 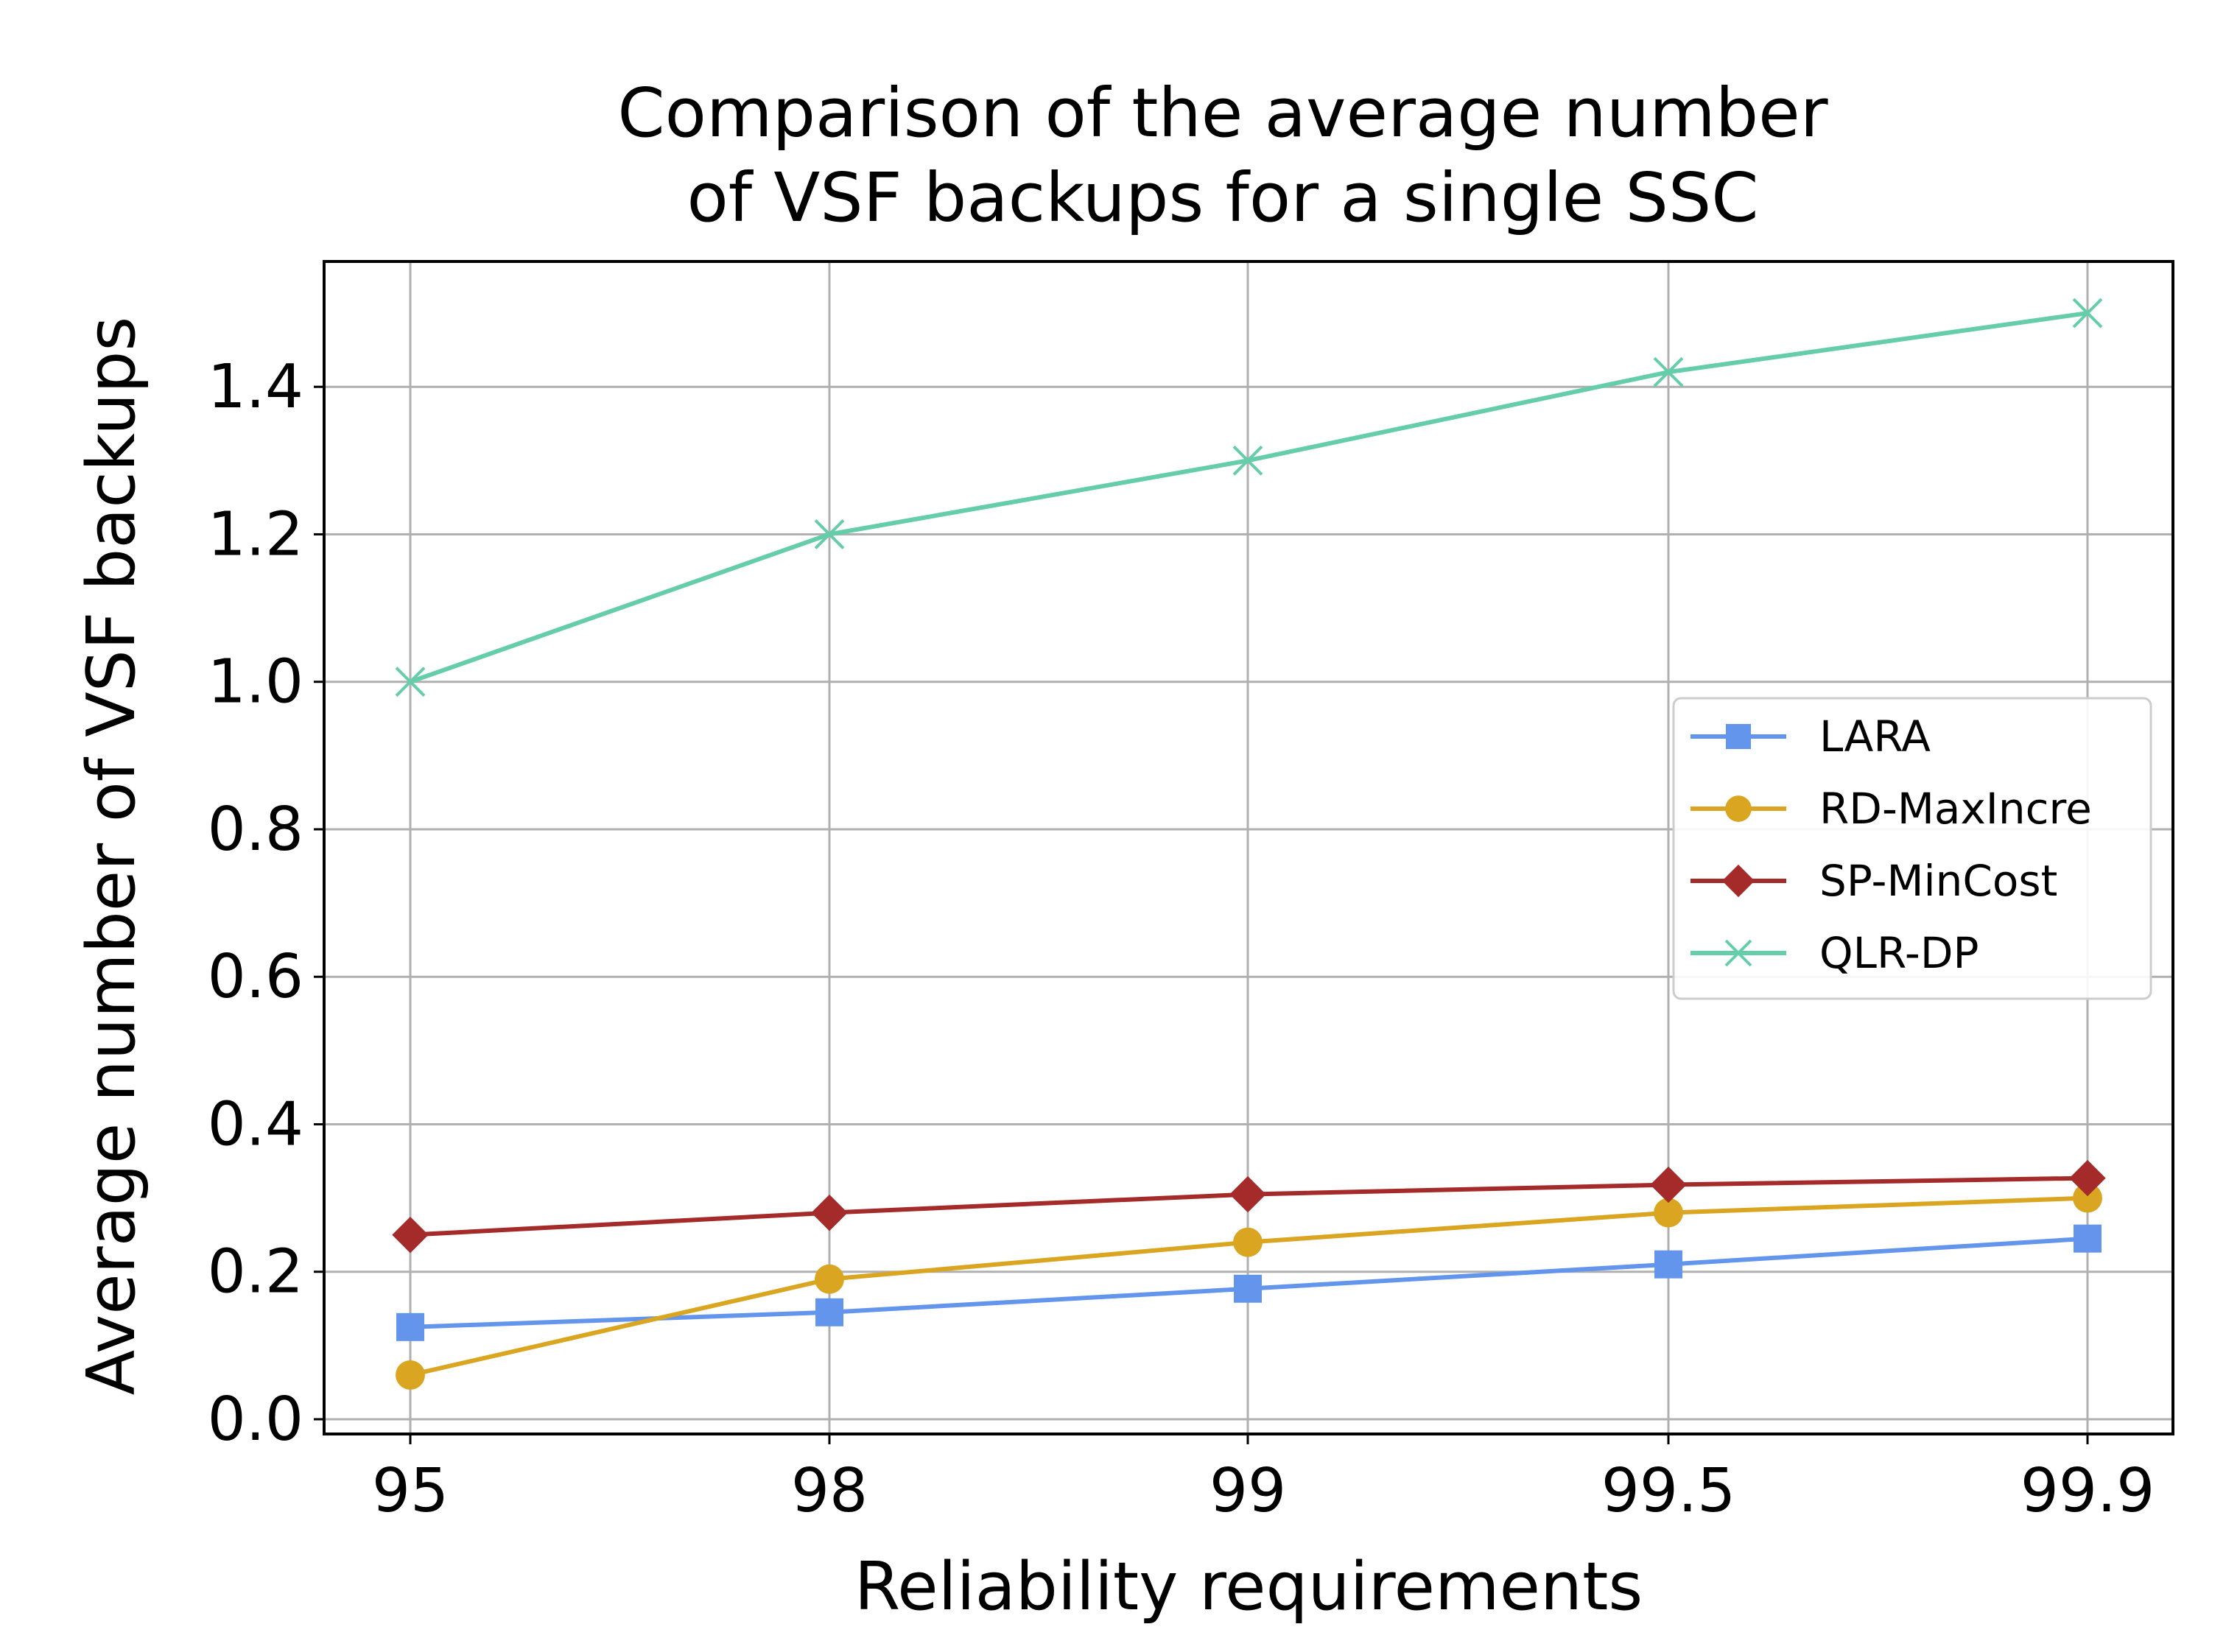 What do you see at coordinates (1248, 1586) in the screenshot?
I see `x-axis-label: Reliability requirements` at bounding box center [1248, 1586].